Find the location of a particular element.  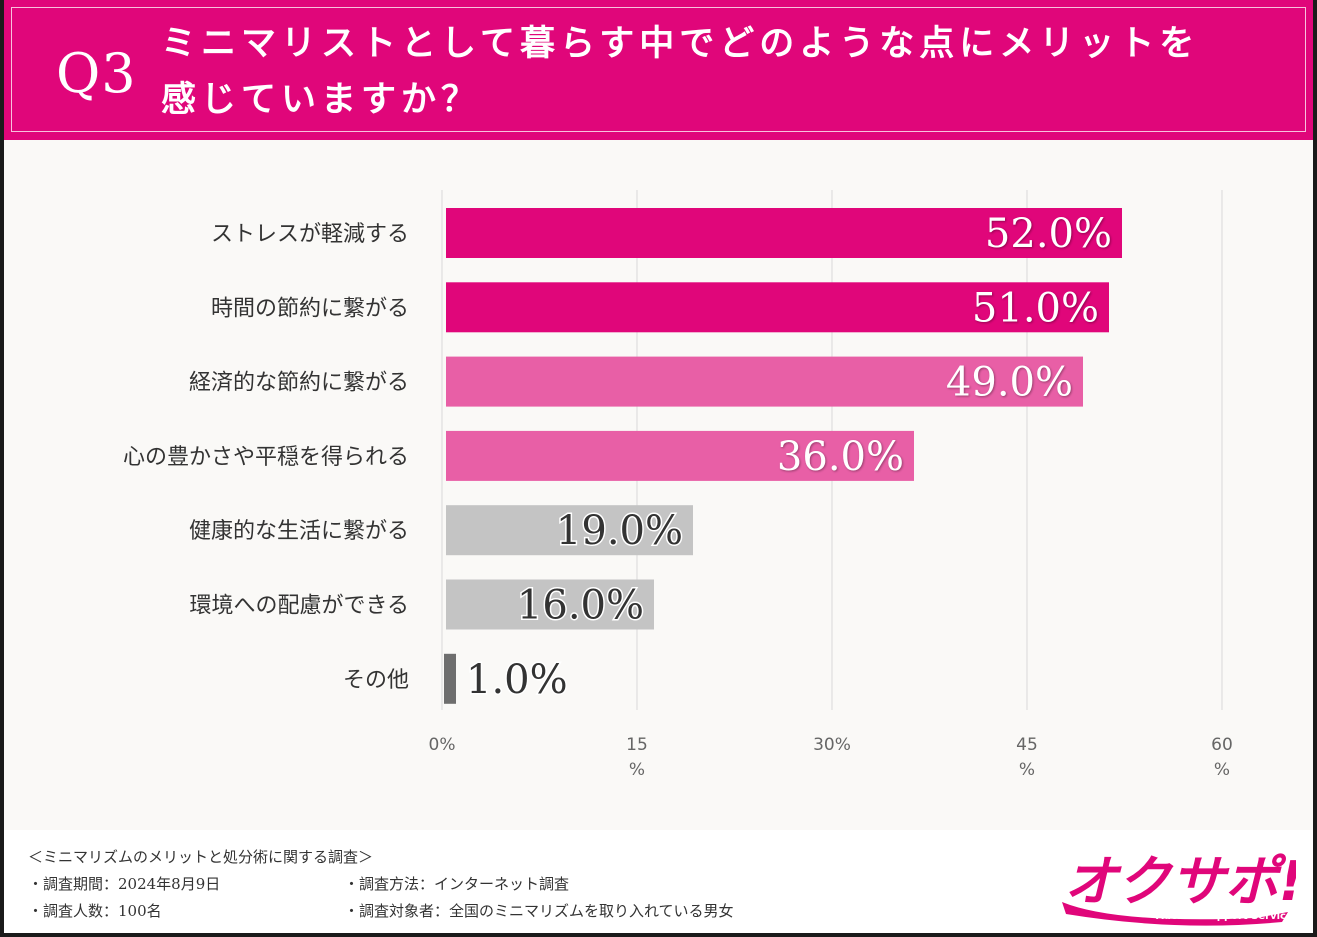

survey-title: ＜ミニマリズムのメリットと処分術に関する調査＞ is located at coordinates (201, 857).